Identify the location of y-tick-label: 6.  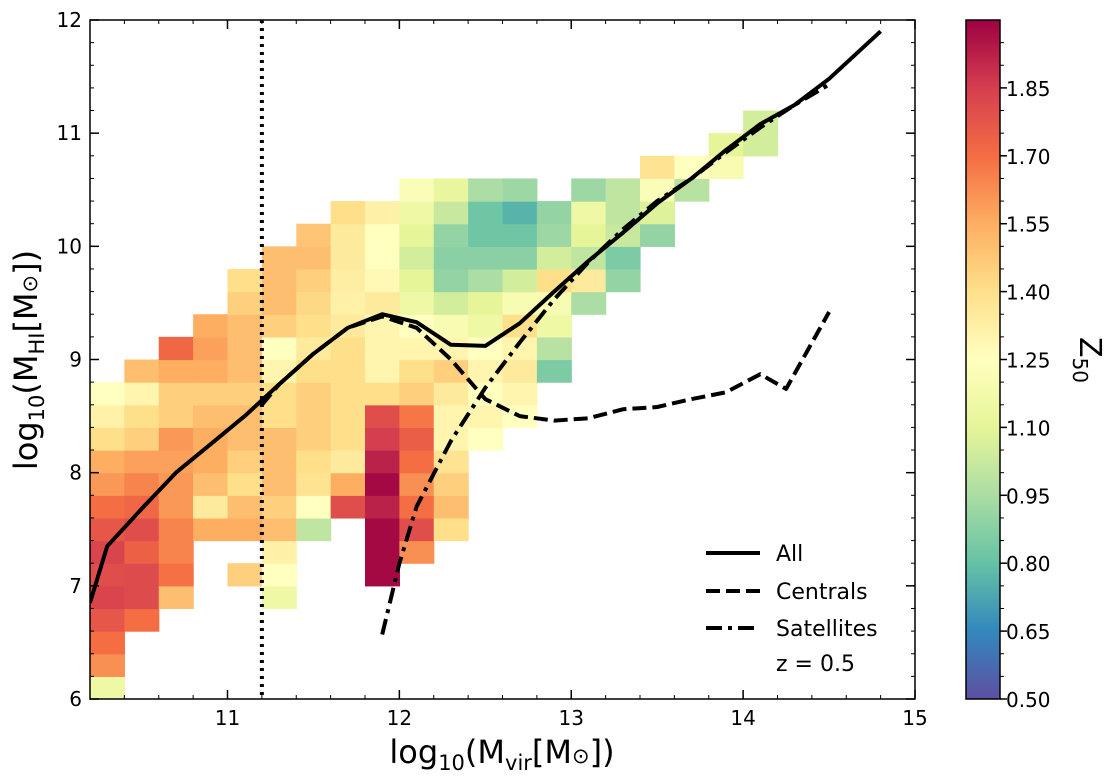
(75, 699).